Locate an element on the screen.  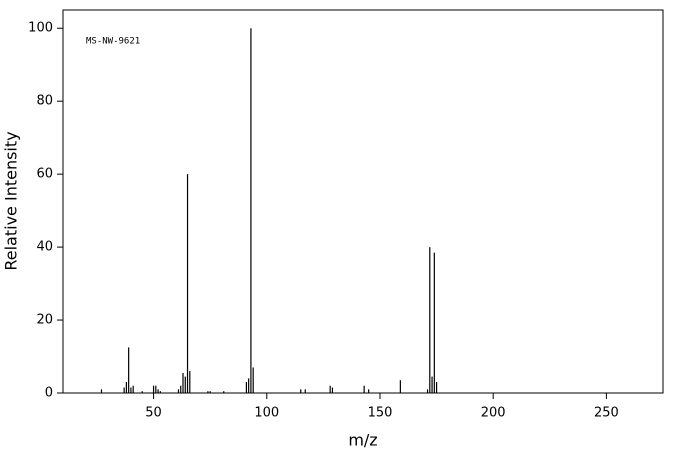
y-tick-label: 0 is located at coordinates (49, 393).